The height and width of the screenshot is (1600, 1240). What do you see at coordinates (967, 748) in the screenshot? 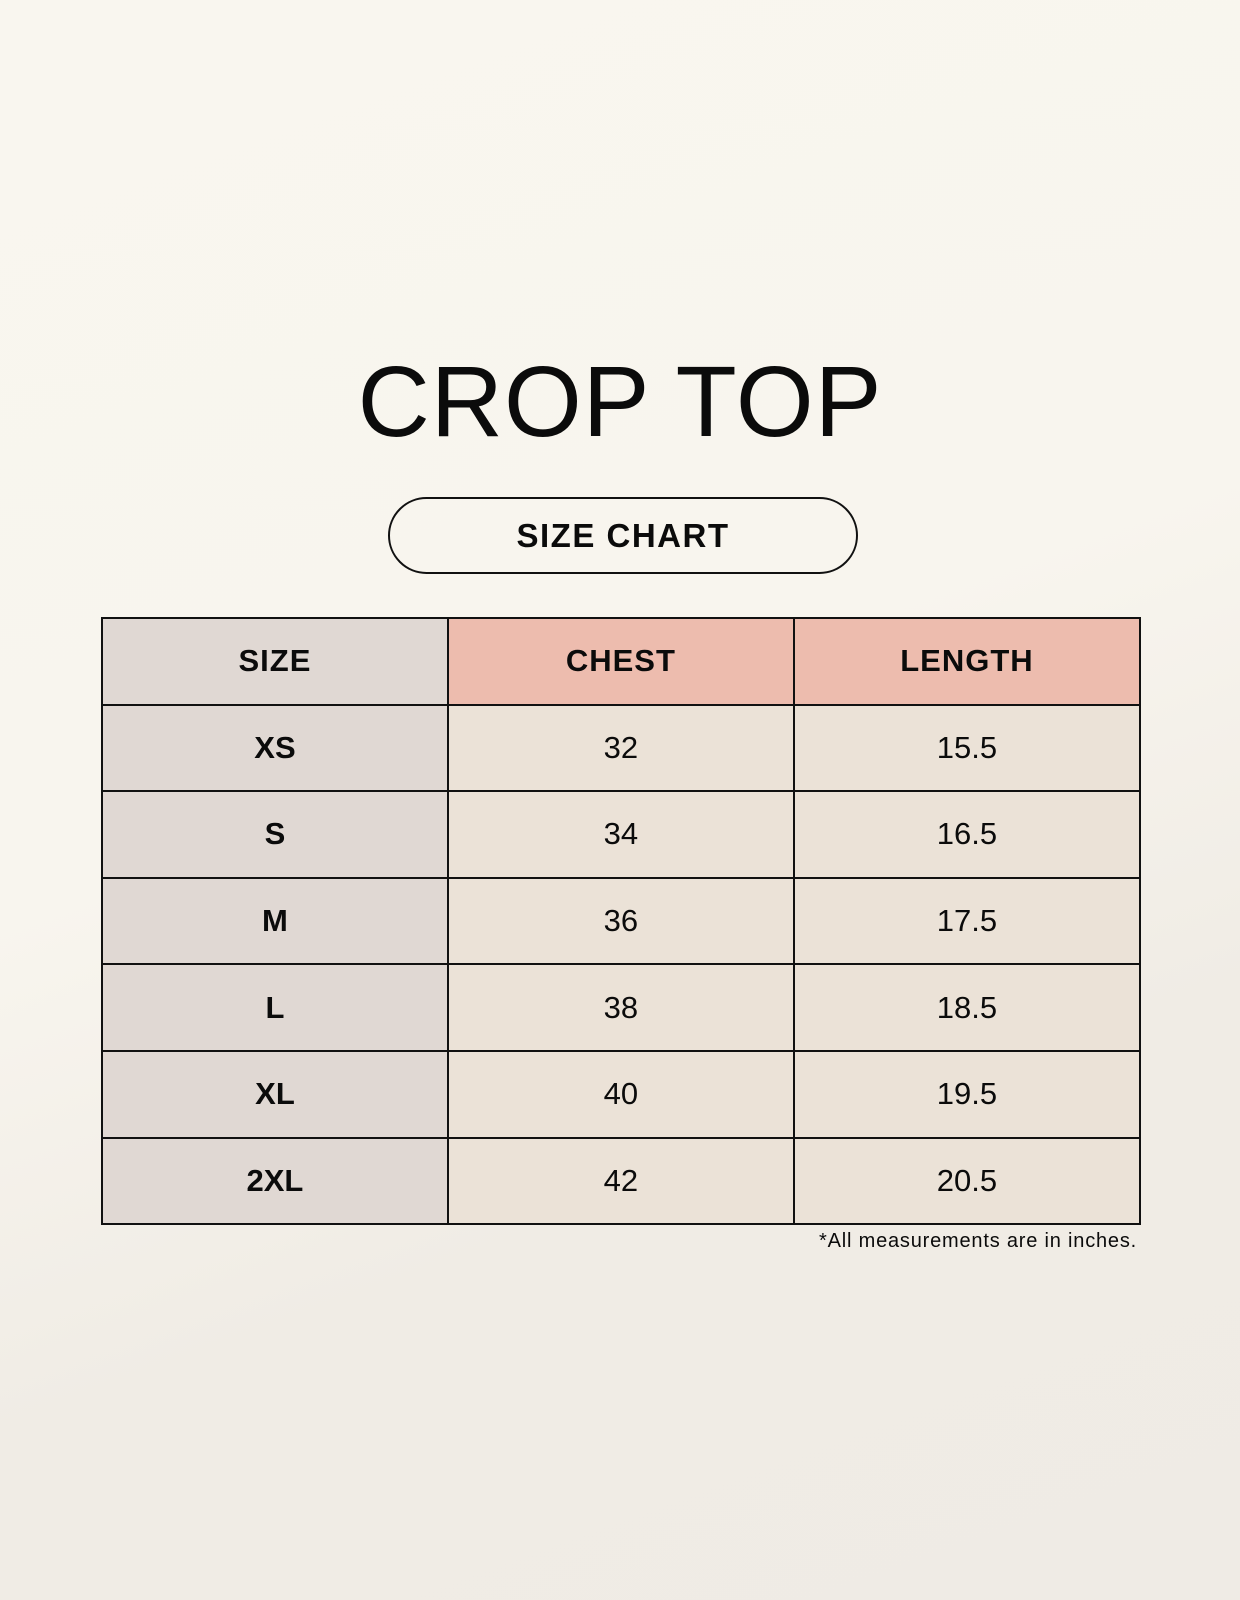
I see `cell-length: 15.5` at bounding box center [967, 748].